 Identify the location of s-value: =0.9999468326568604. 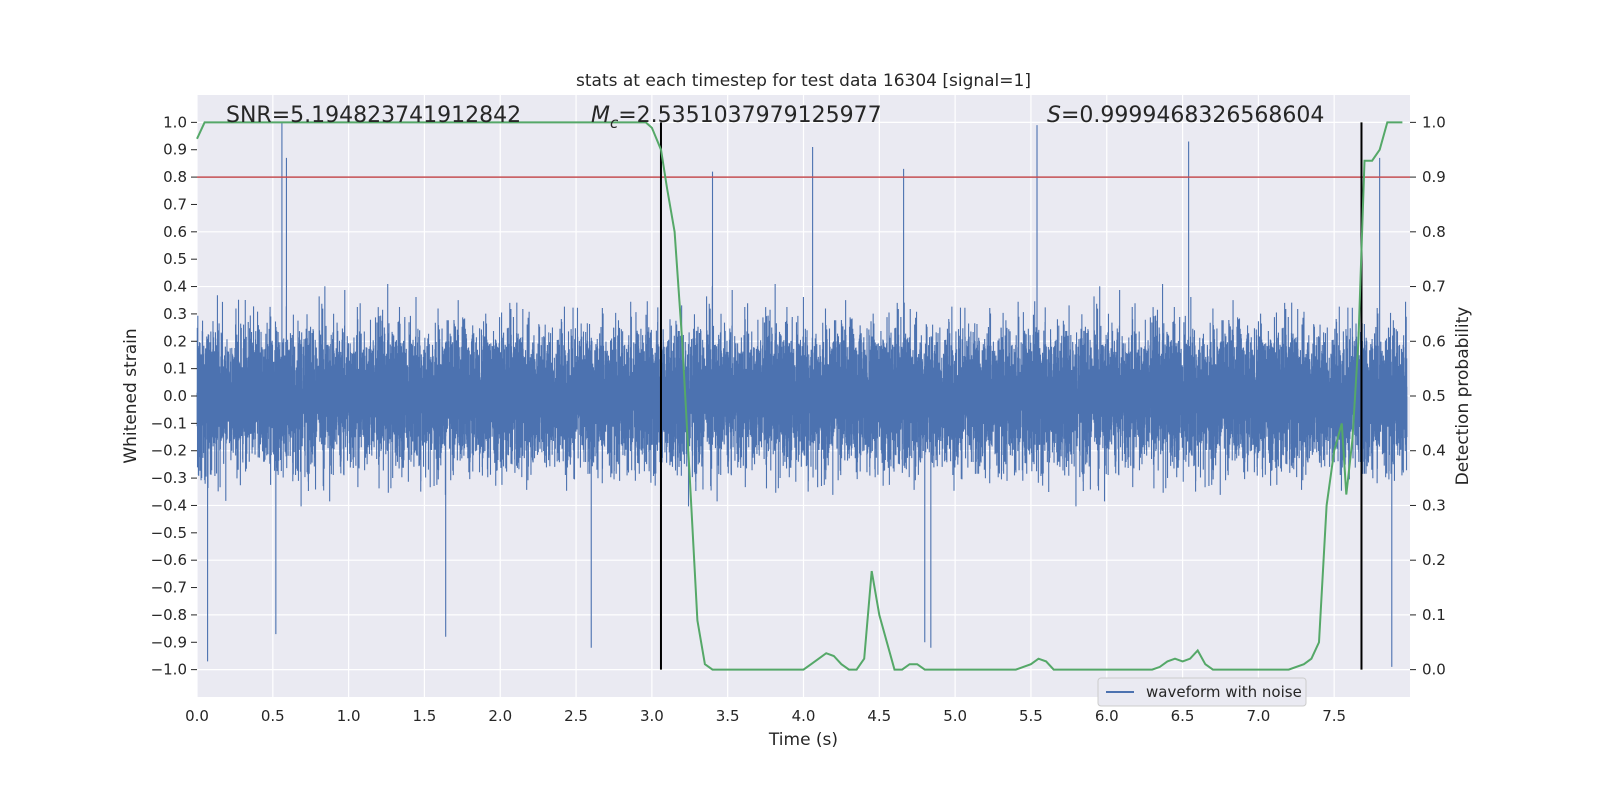
(1192, 115).